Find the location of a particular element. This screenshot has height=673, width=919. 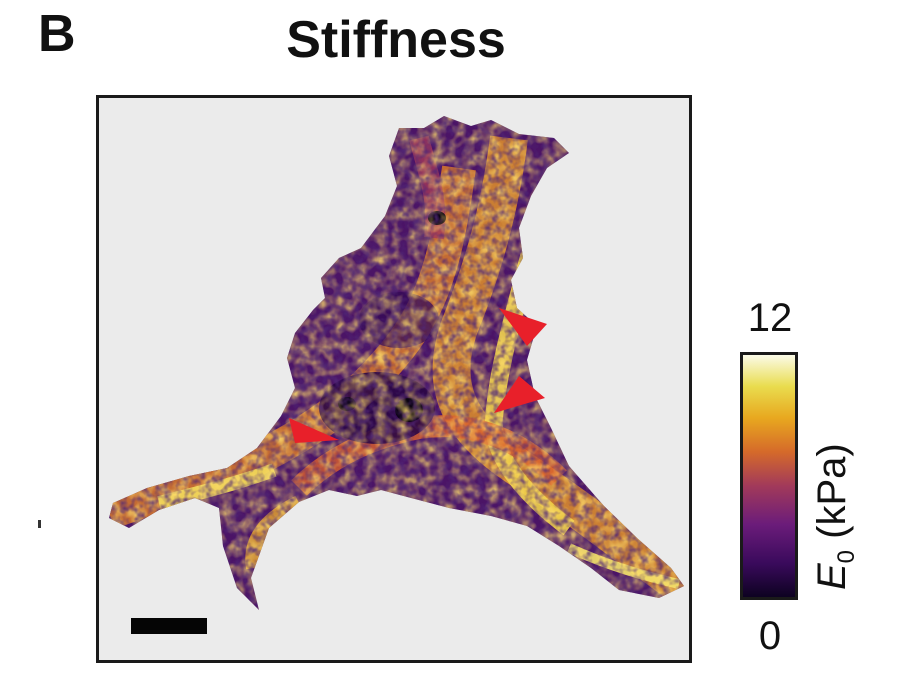

colorbar-max-label: 12 is located at coordinates (770, 318).